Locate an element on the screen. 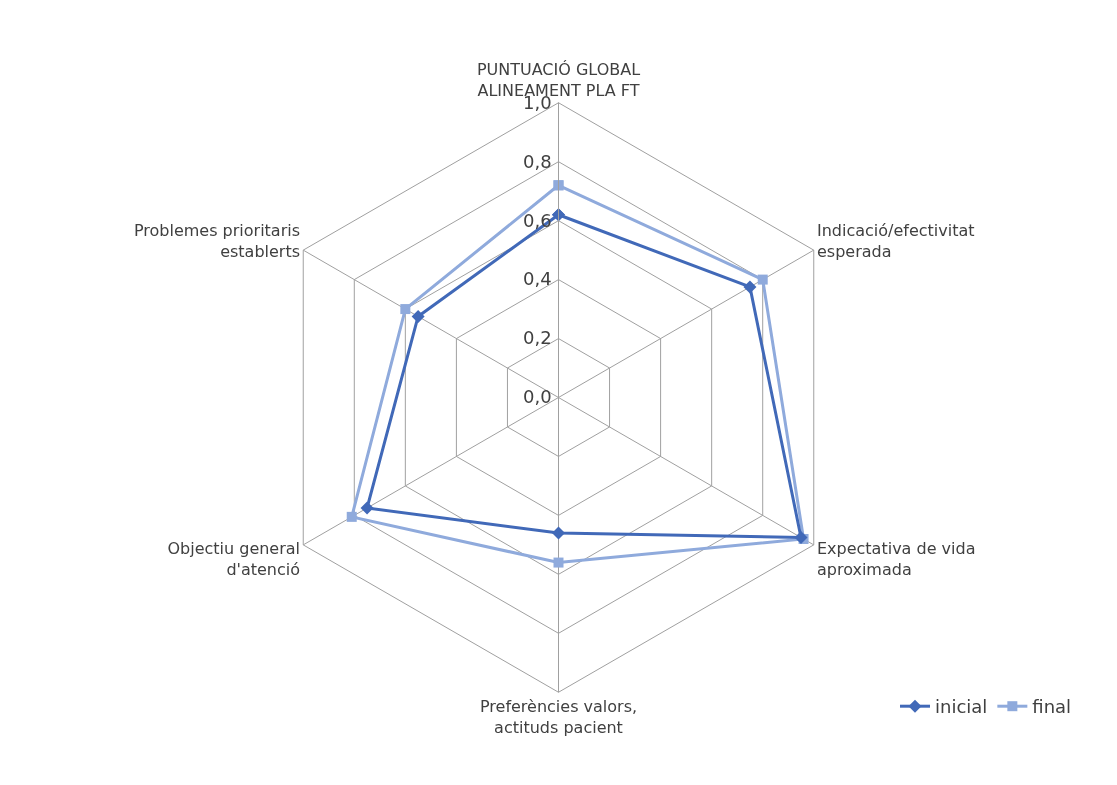 Image resolution: width=1117 pixels, height=785 pixels. legend-label: final is located at coordinates (1052, 707).